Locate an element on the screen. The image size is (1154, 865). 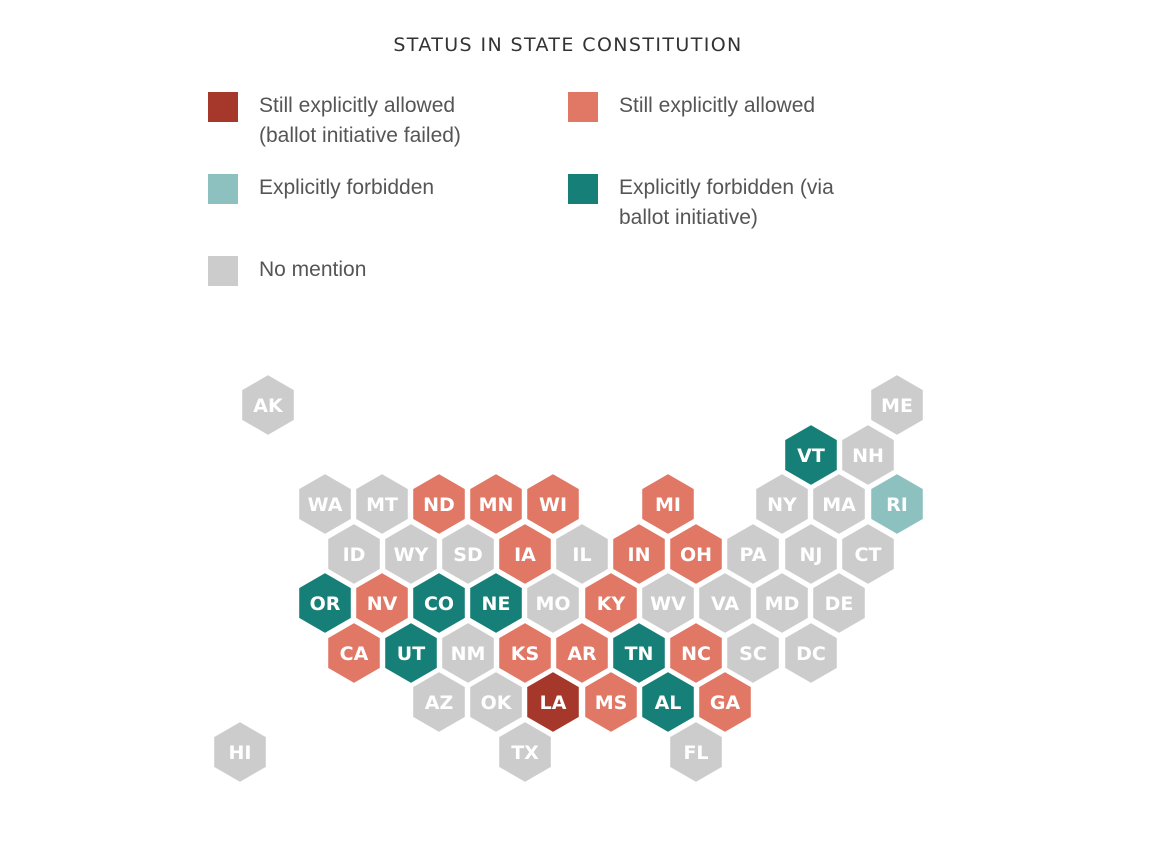
state-hex-ms: MS is located at coordinates (611, 702).